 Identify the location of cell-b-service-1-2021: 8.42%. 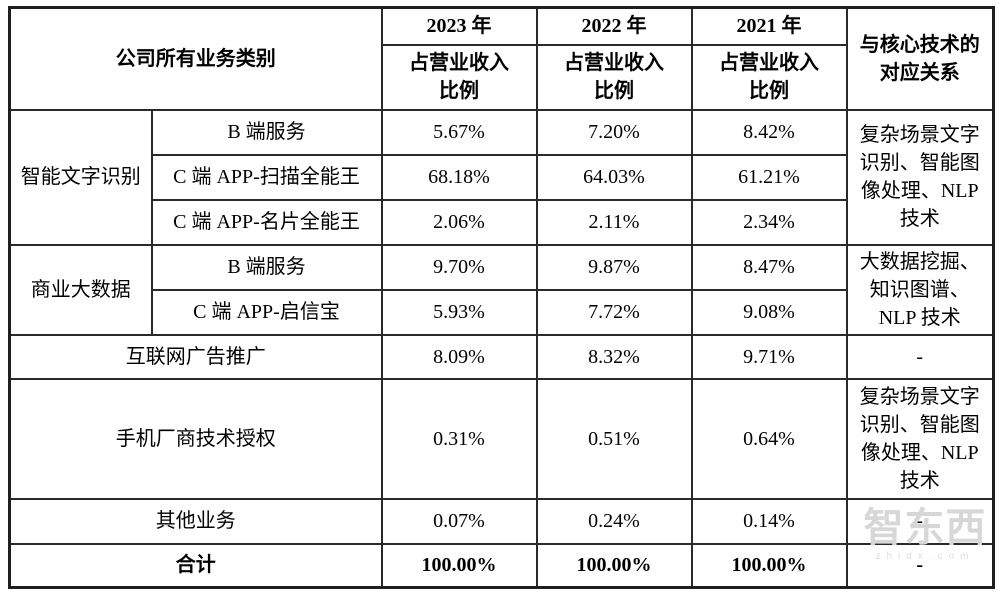
(769, 132).